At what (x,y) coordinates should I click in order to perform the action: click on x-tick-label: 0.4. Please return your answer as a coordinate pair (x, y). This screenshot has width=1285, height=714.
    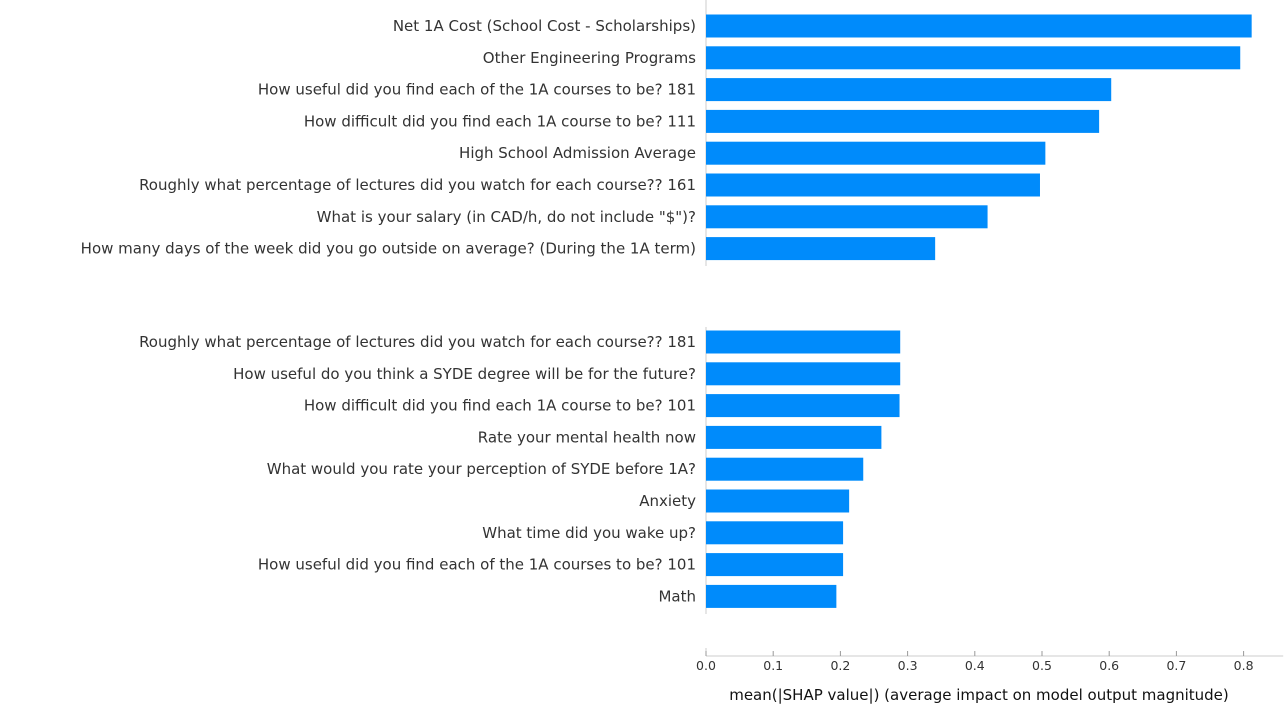
    Looking at the image, I should click on (975, 665).